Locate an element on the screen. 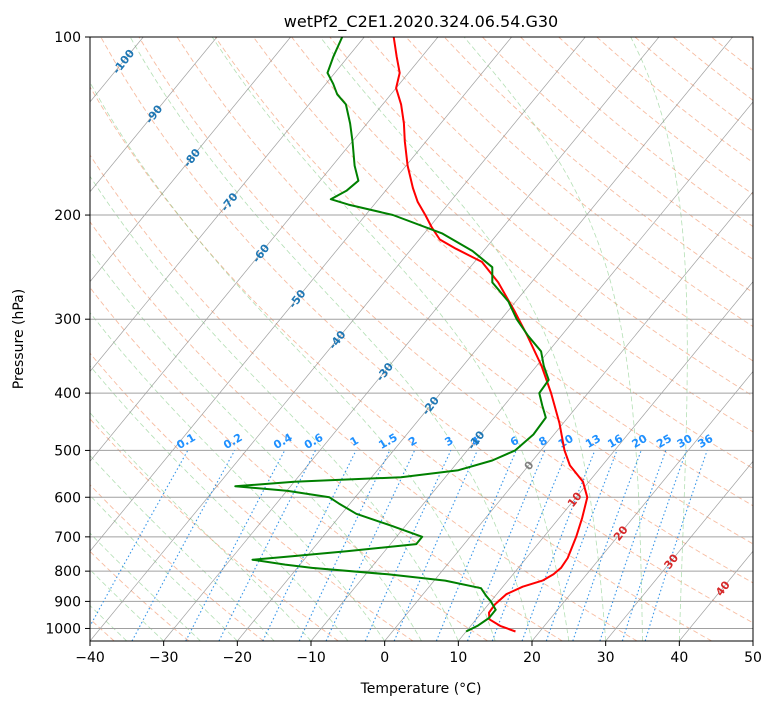 This screenshot has height=708, width=775. x-tick-label: 0 is located at coordinates (384, 658).